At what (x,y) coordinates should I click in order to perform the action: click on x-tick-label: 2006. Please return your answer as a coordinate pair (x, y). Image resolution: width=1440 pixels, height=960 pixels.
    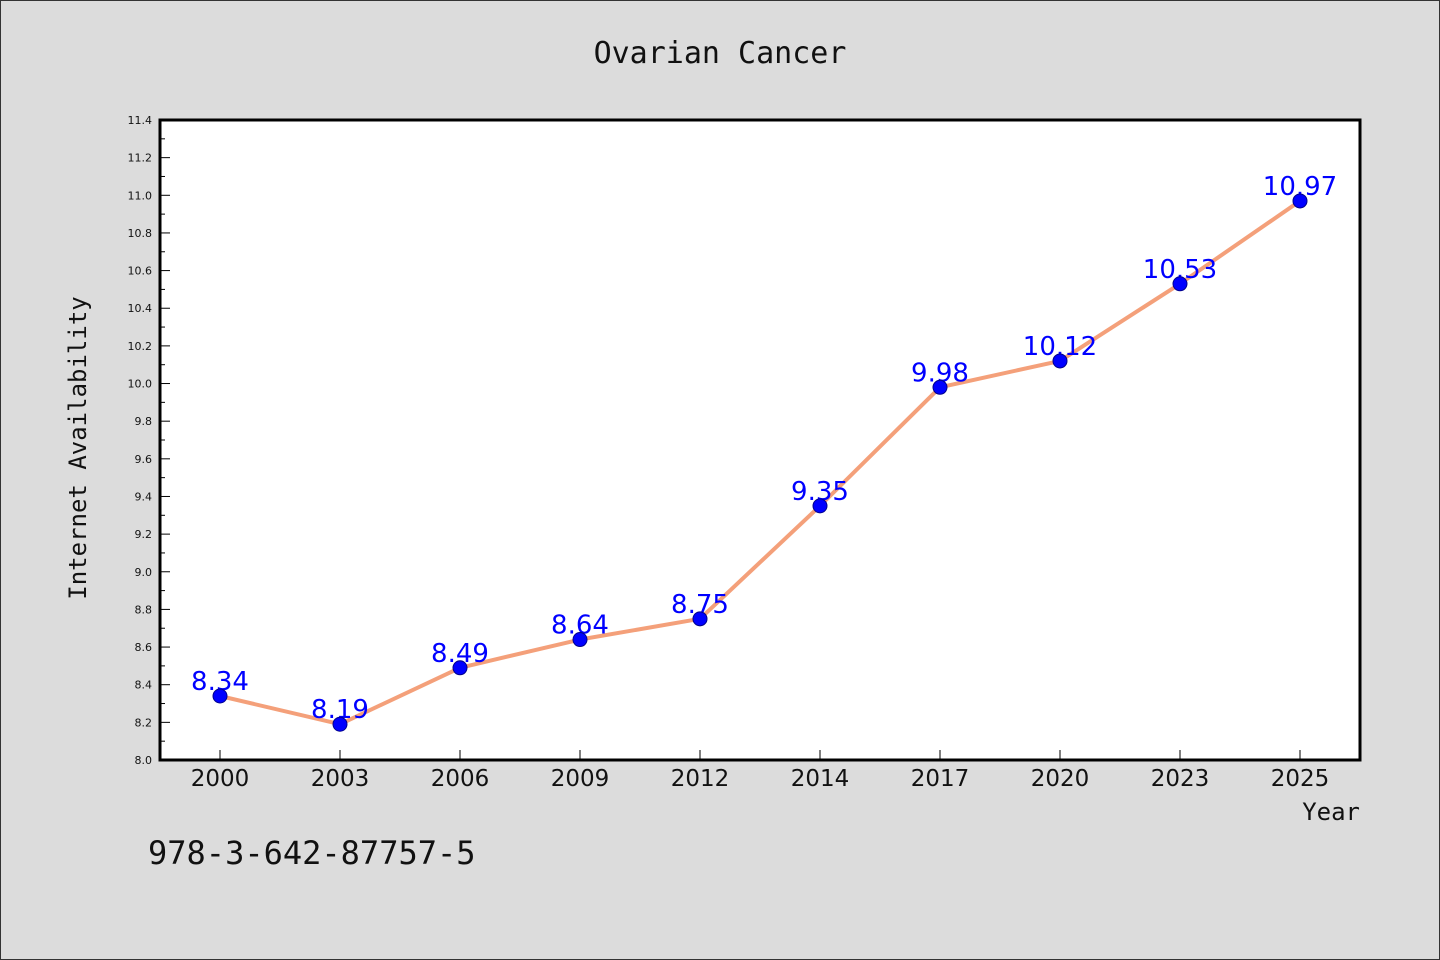
    Looking at the image, I should click on (460, 779).